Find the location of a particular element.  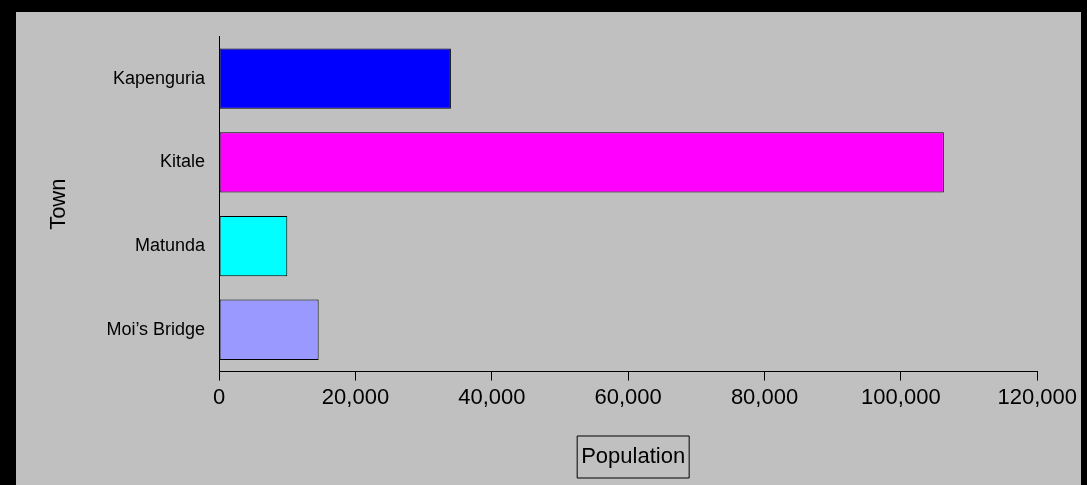

x-tick-label: 0 is located at coordinates (219, 396).